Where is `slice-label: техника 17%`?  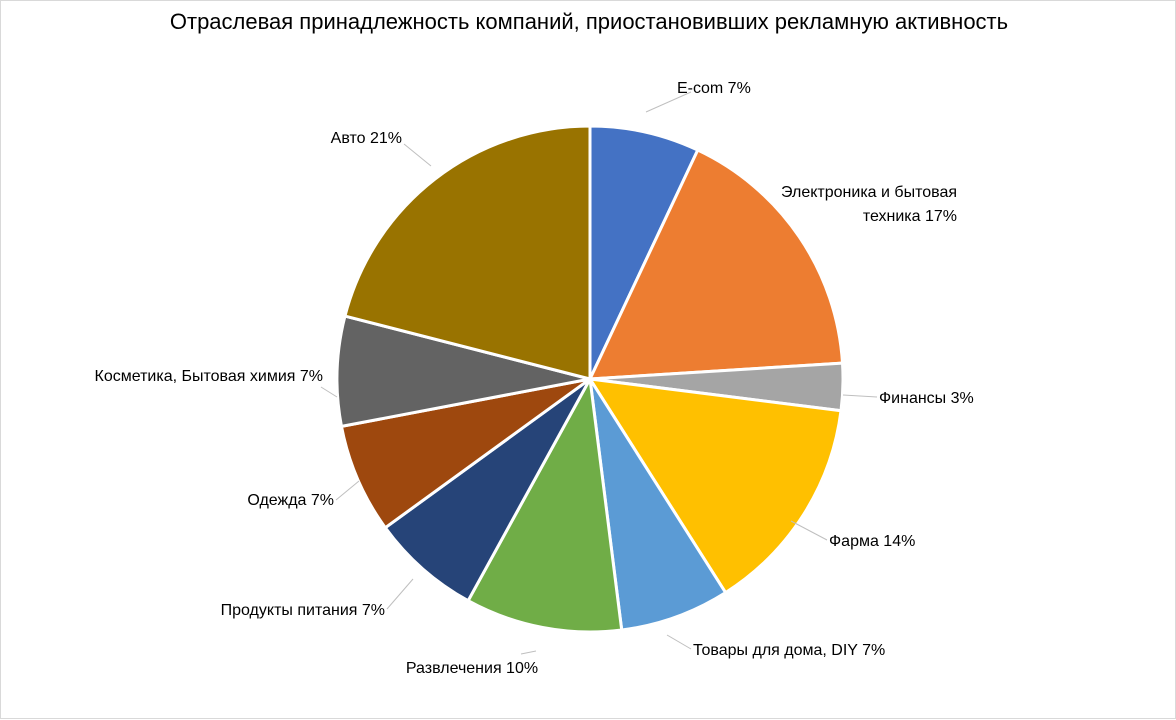 slice-label: техника 17% is located at coordinates (910, 216).